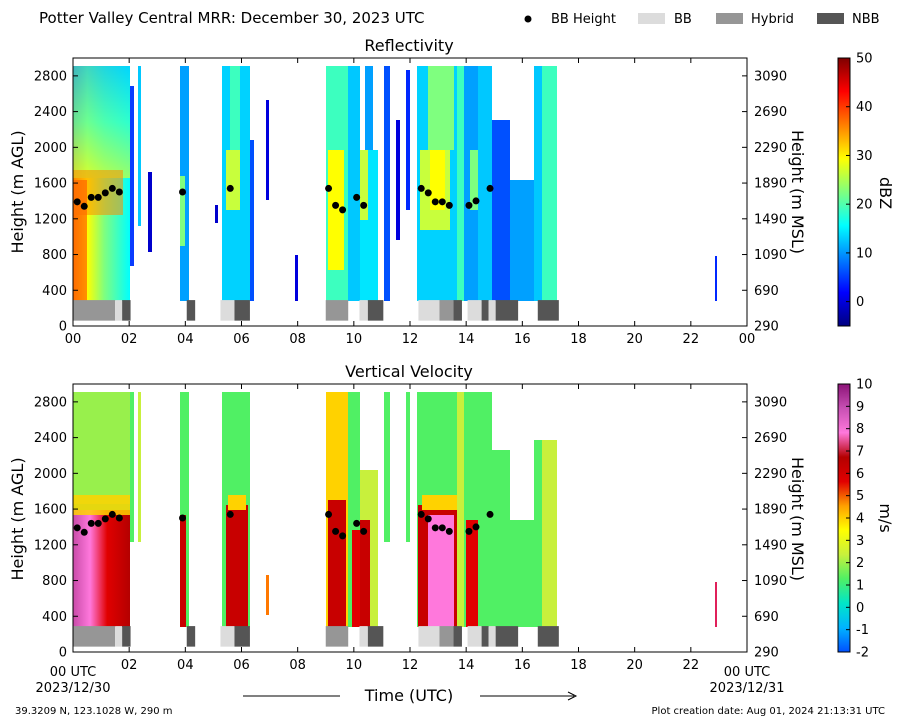 The height and width of the screenshot is (725, 900). I want to click on x-tick-label: 18, so click(578, 339).